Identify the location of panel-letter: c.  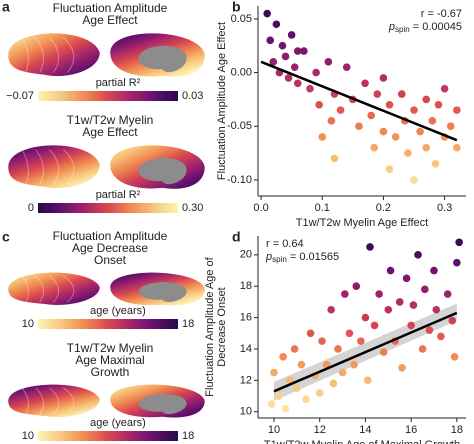
(6, 237).